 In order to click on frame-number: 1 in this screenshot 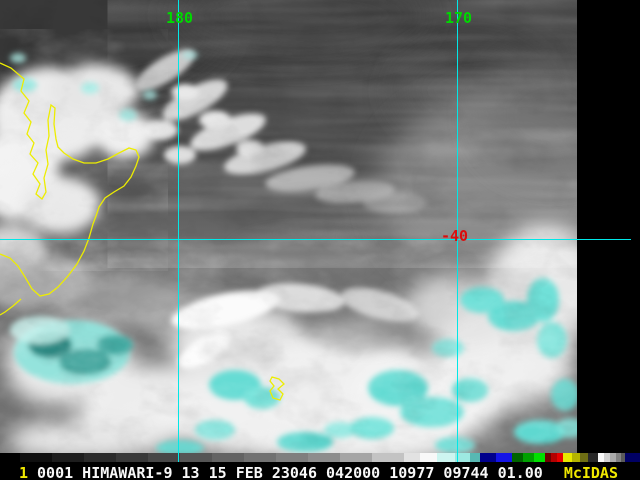, I will do `click(24, 472)`.